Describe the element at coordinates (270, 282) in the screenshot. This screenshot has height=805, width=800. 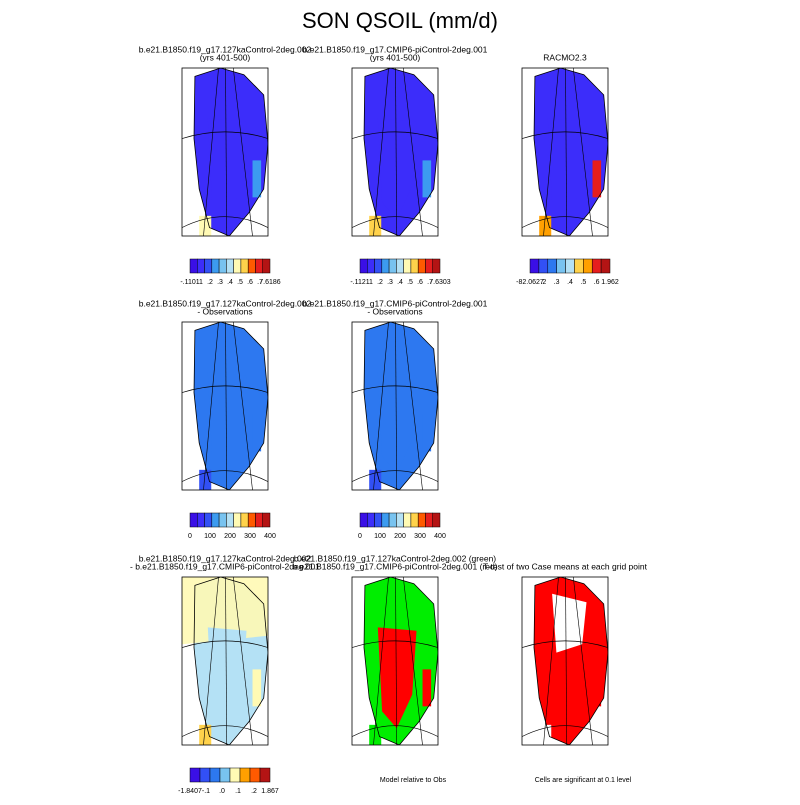
I see `colorbar-label: 7.6186` at that location.